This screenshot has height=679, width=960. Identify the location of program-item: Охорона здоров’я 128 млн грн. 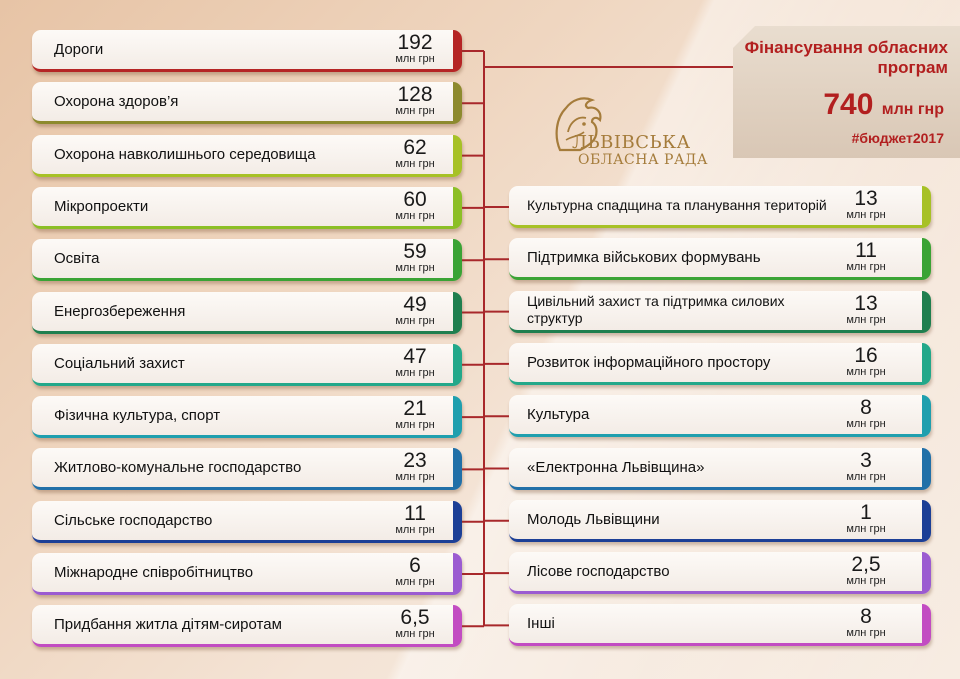
(247, 103).